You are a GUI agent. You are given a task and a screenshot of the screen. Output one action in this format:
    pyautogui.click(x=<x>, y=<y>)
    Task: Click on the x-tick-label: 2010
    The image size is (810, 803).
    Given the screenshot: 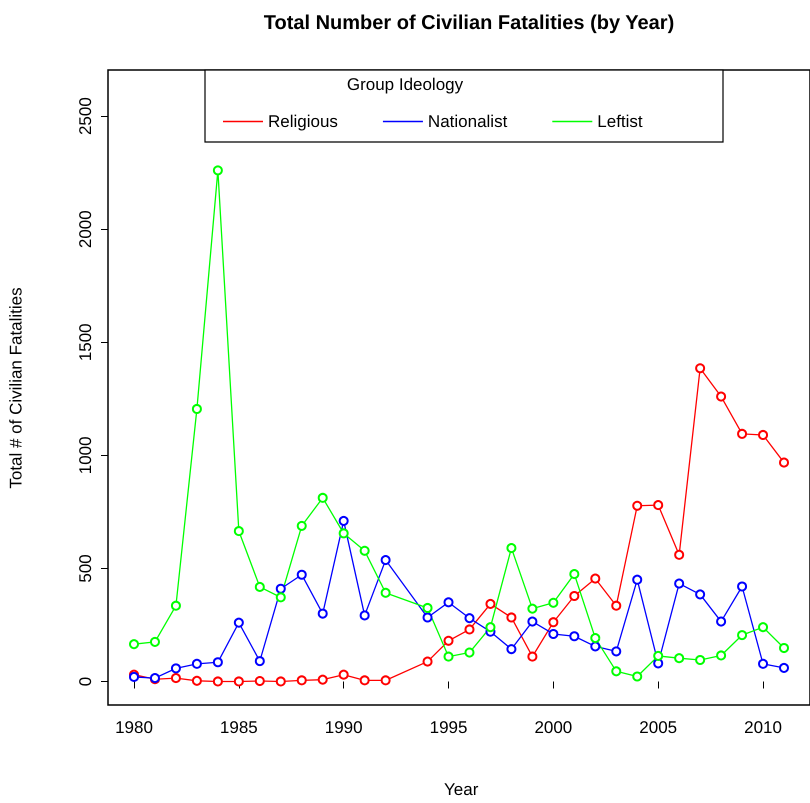 What is the action you would take?
    pyautogui.click(x=763, y=727)
    